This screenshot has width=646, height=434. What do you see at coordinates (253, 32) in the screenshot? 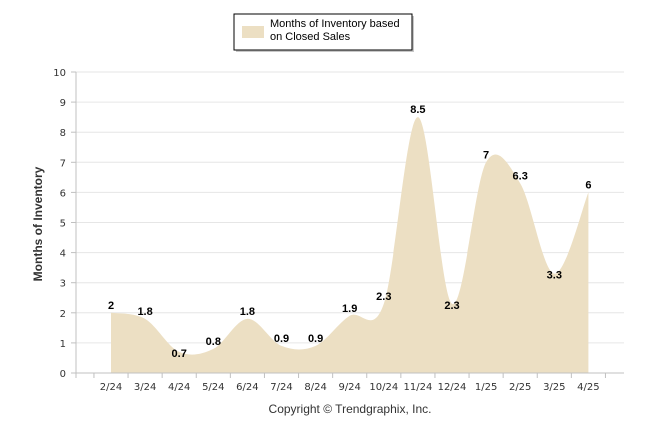
I see `legend-swatch` at bounding box center [253, 32].